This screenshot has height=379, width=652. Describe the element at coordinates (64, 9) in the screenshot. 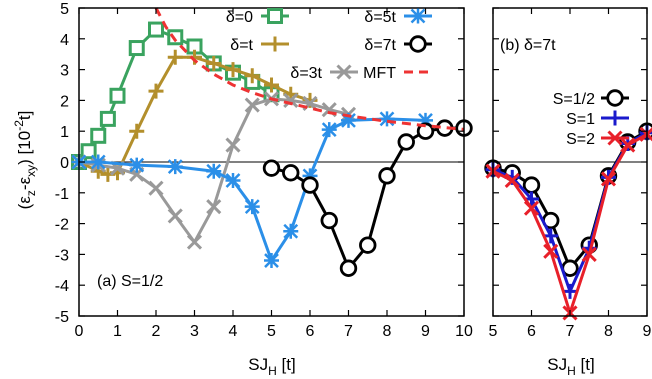

I see `y-tick-label: 5` at that location.